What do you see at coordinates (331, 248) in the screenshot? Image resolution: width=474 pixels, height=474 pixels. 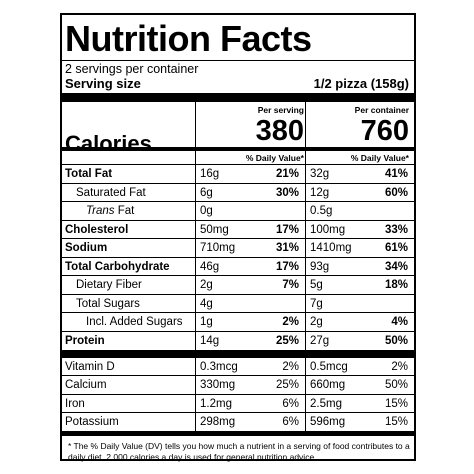 I see `container-amount: 1410mg` at bounding box center [331, 248].